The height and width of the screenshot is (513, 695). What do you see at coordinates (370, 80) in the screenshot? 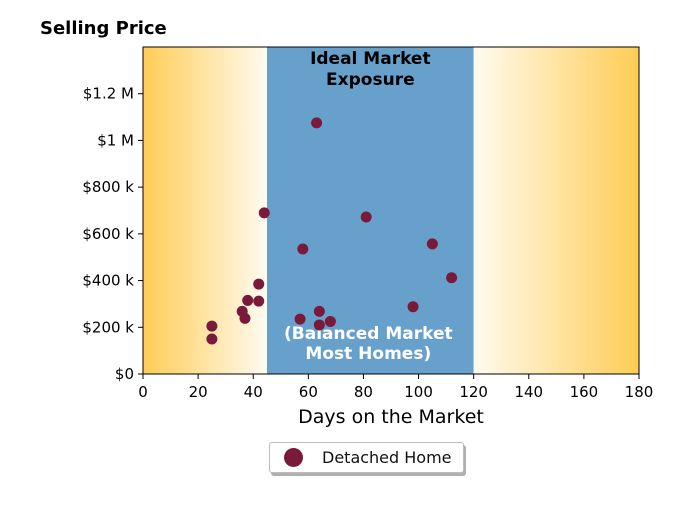
I see `ideal-label-line: Exposure` at bounding box center [370, 80].